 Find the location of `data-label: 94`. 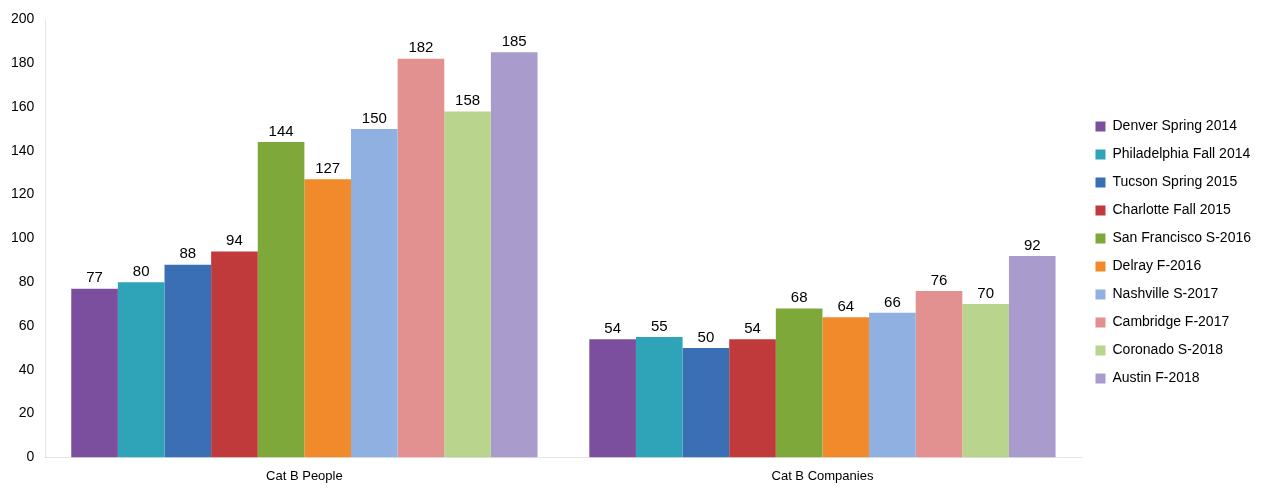

data-label: 94 is located at coordinates (234, 240).